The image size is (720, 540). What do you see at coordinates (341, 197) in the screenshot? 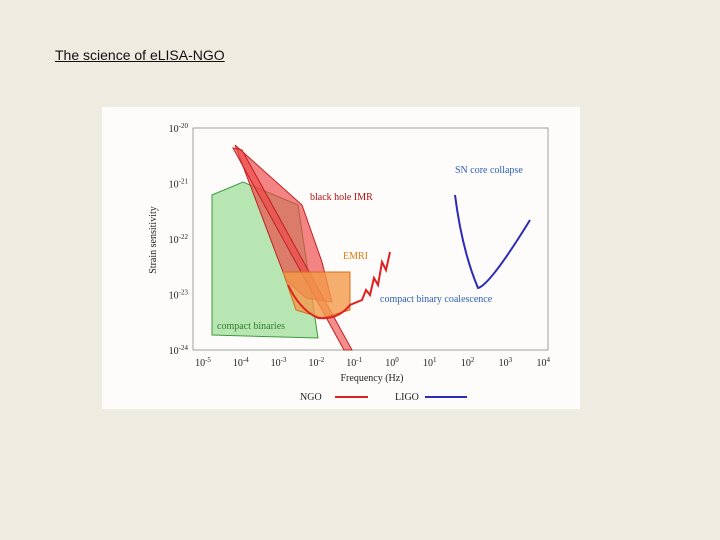
I see `region-label: black hole IMR` at bounding box center [341, 197].